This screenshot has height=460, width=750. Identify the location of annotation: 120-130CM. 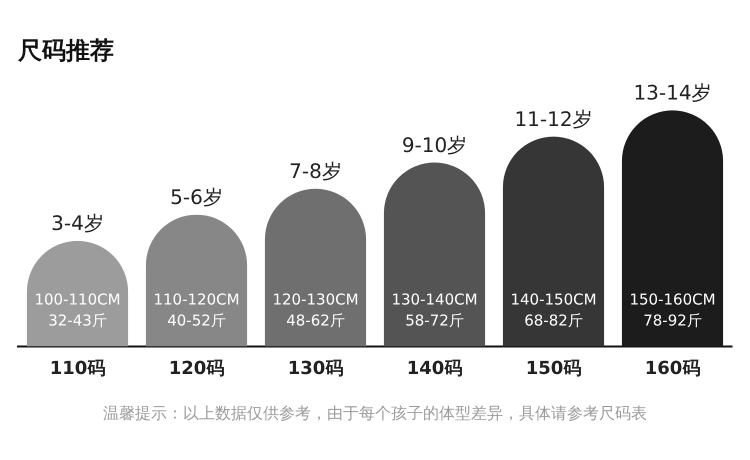
(315, 299).